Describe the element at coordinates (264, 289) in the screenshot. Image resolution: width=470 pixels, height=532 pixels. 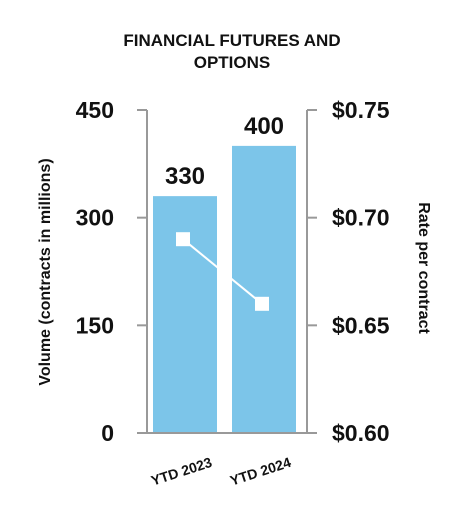
I see `bar-ytd-2024` at that location.